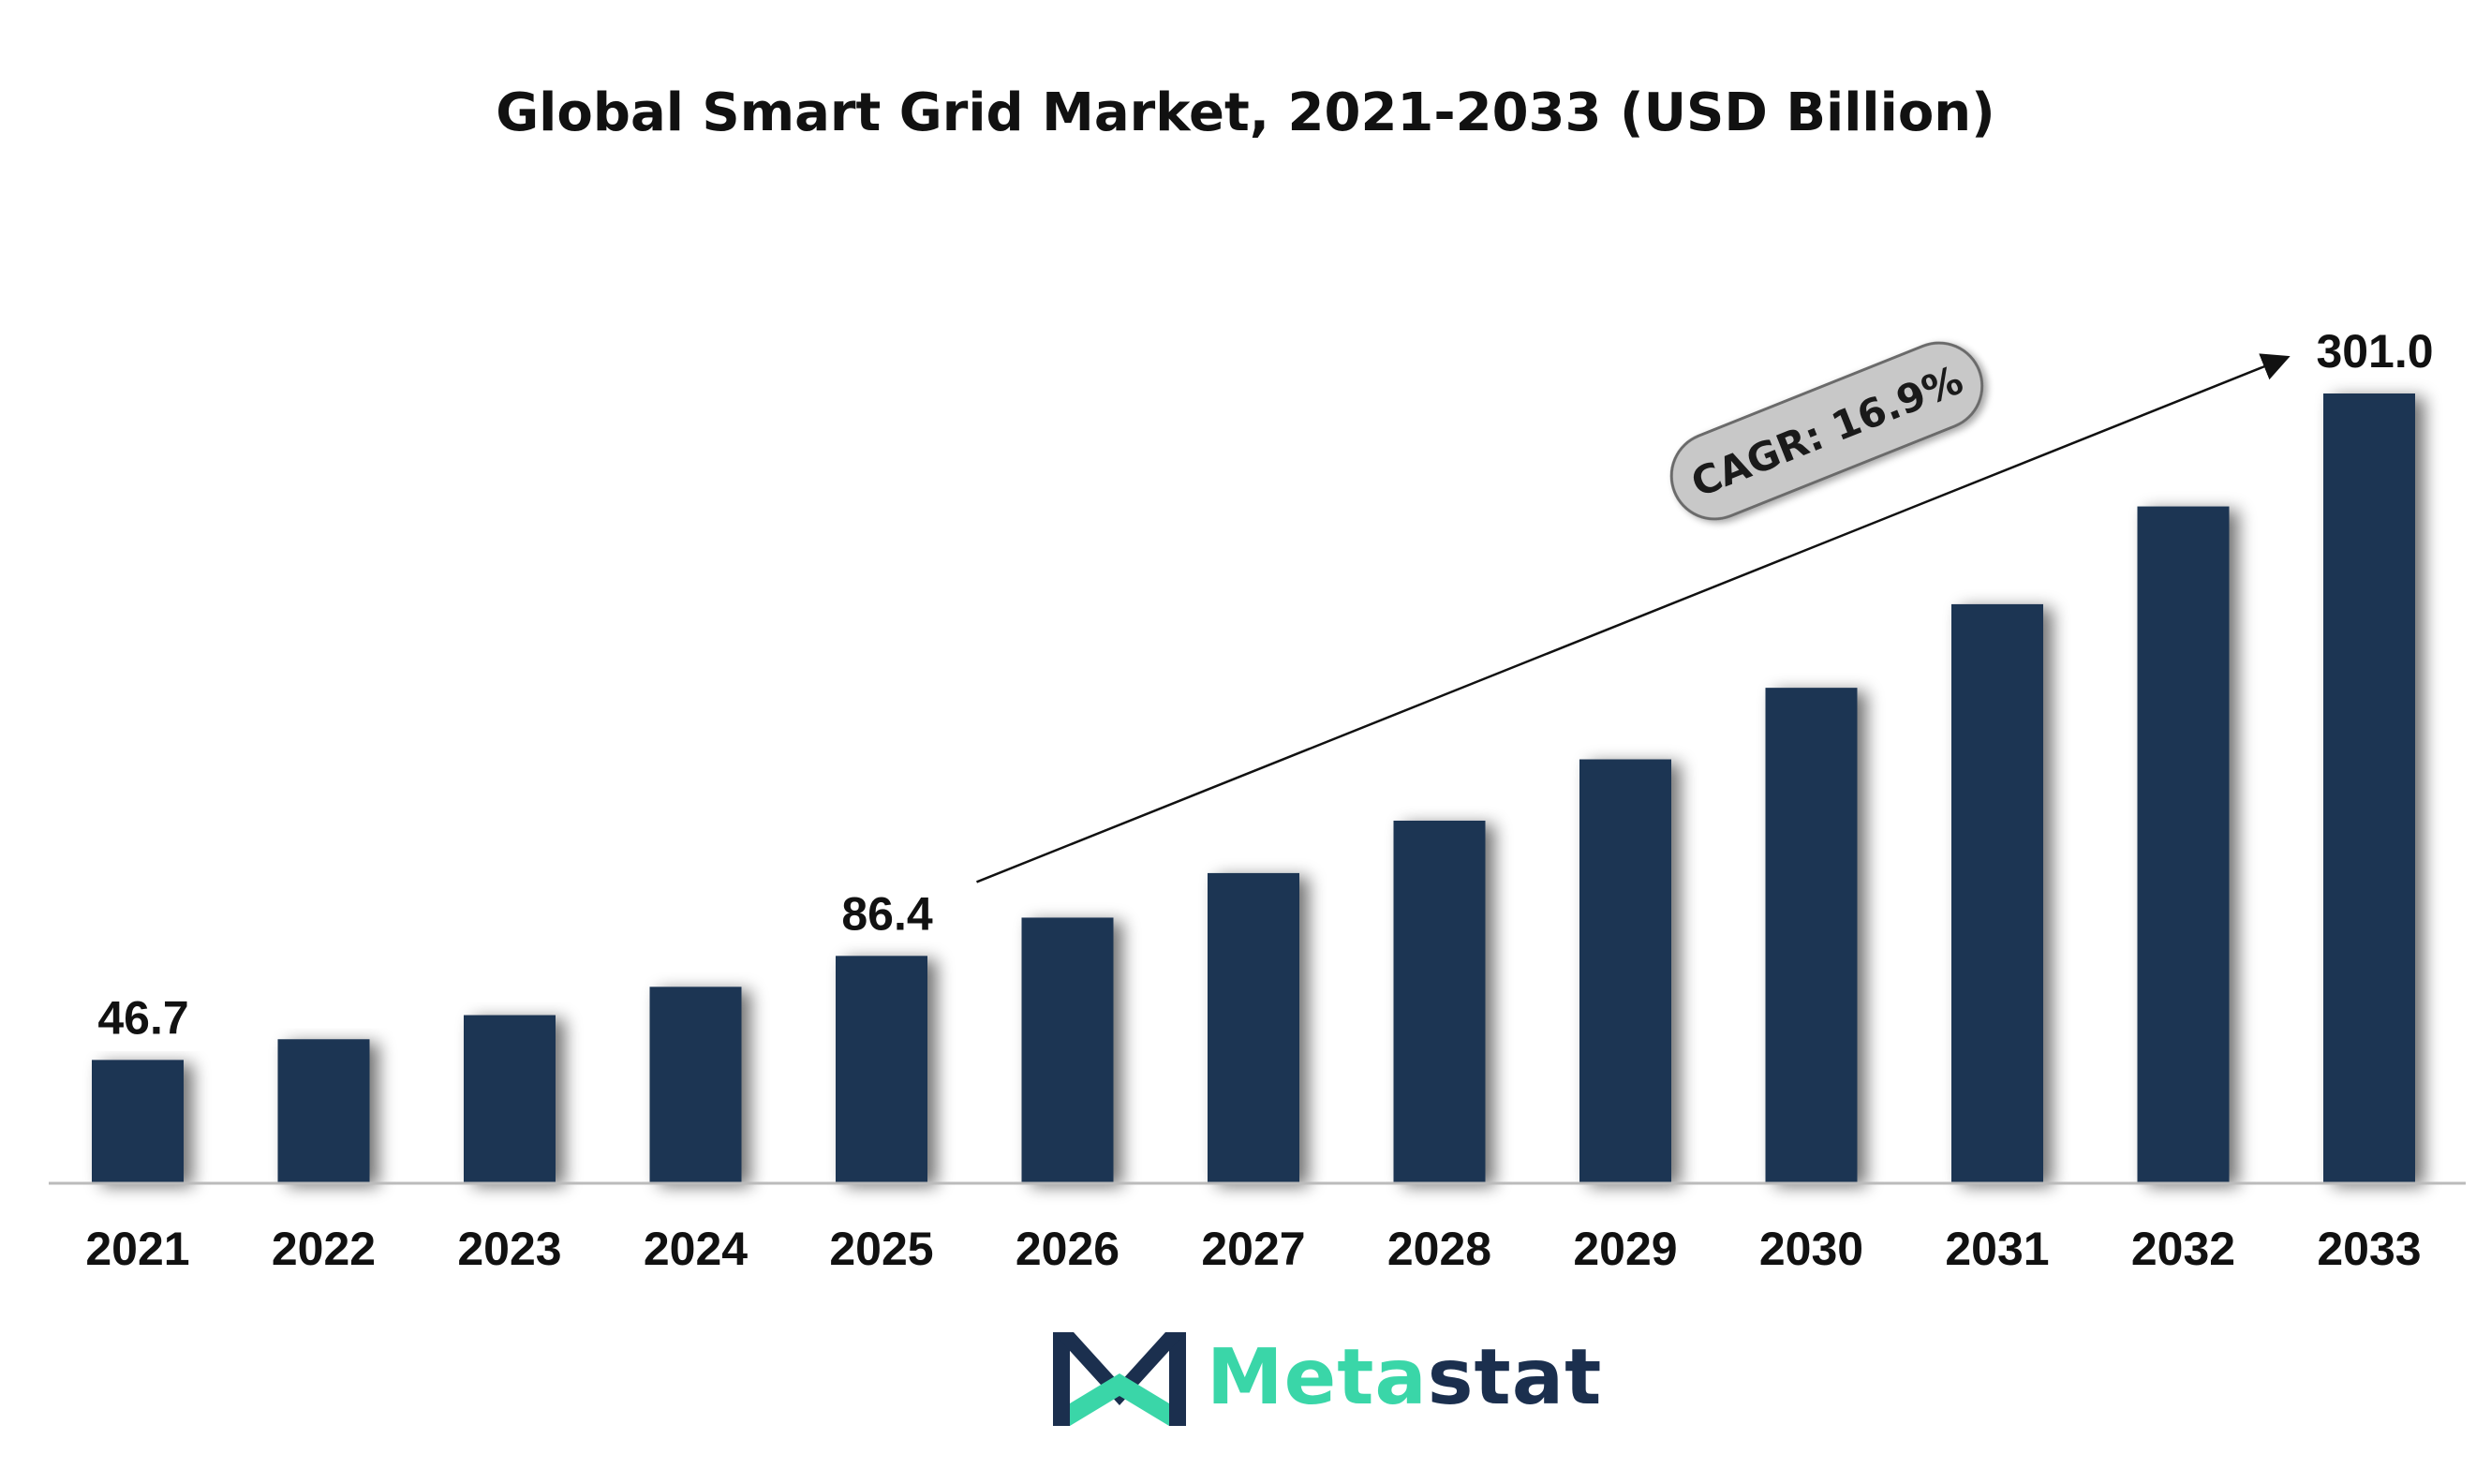 This screenshot has height=1484, width=2491. I want to click on x-tick-label-2030: 2030, so click(1811, 1249).